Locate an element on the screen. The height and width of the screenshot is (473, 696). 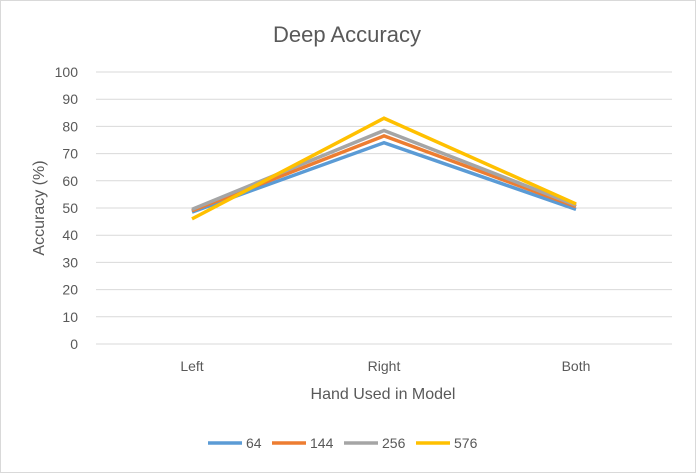
y-tick-label: 0 is located at coordinates (74, 344).